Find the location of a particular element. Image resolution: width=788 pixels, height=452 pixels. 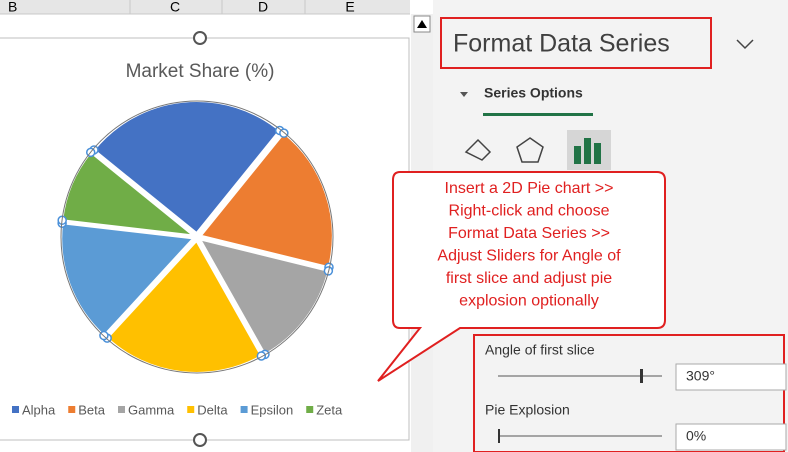

explosion-value: 0% is located at coordinates (696, 436).